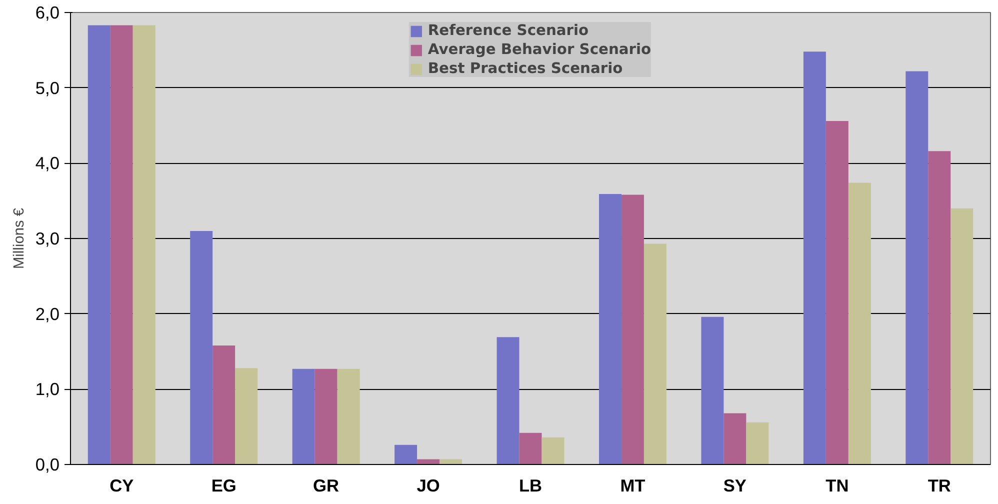  Describe the element at coordinates (19, 239) in the screenshot. I see `y-axis-title: Millions €` at that location.